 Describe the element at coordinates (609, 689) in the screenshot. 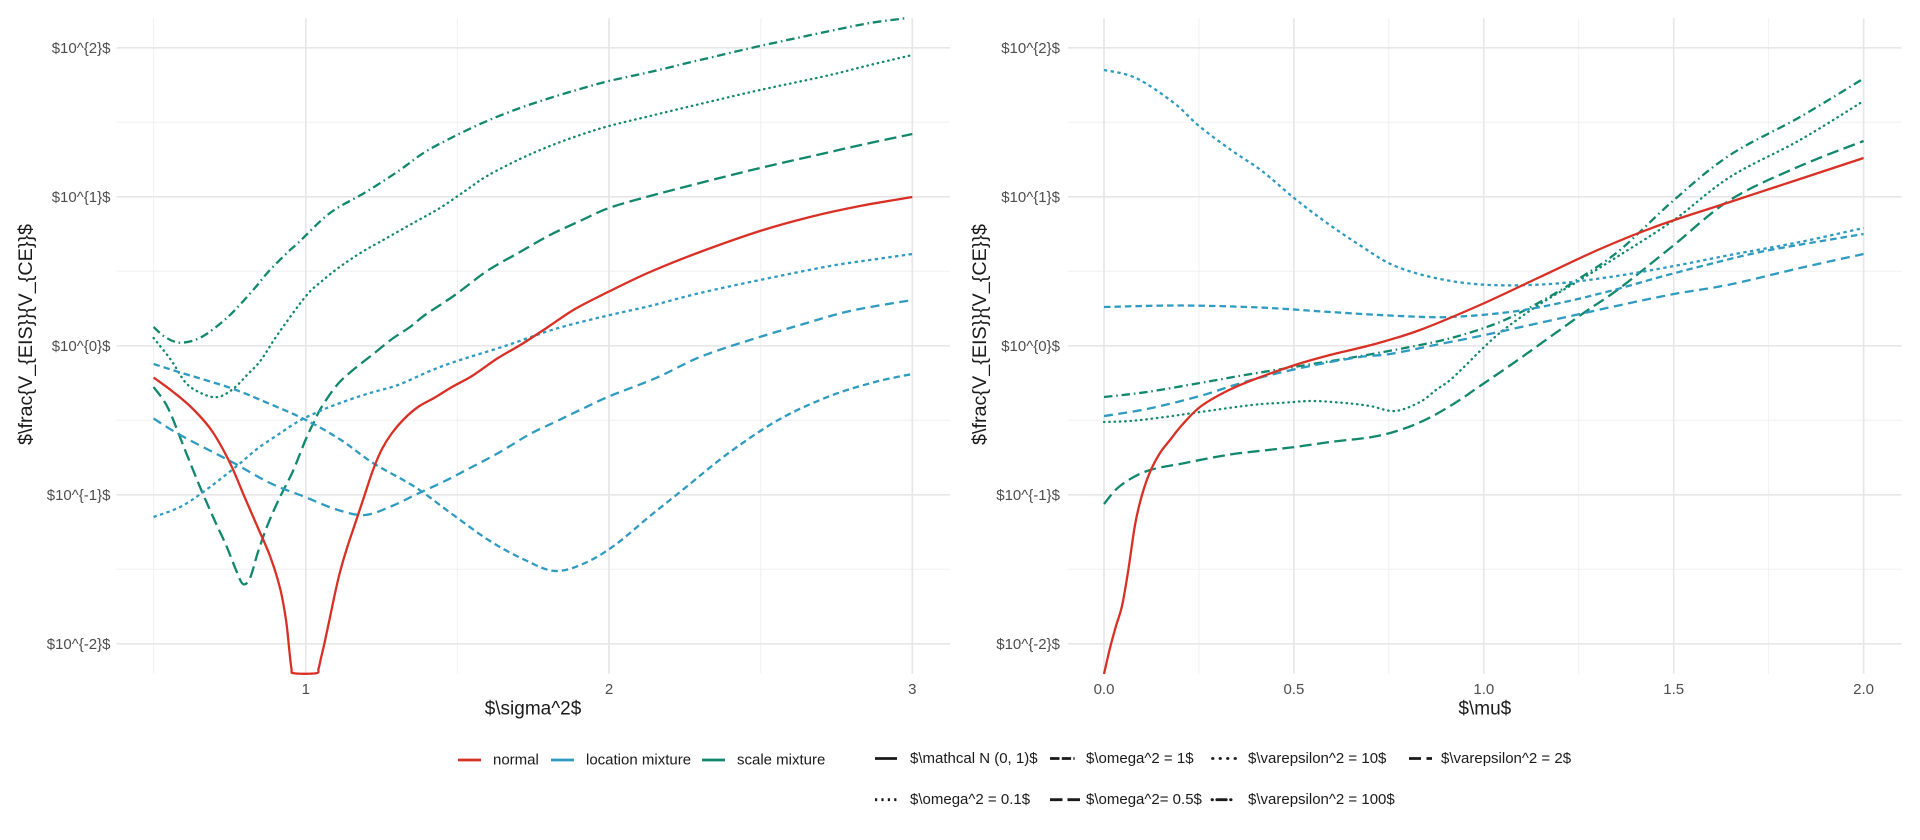

I see `svg-text: 2` at that location.